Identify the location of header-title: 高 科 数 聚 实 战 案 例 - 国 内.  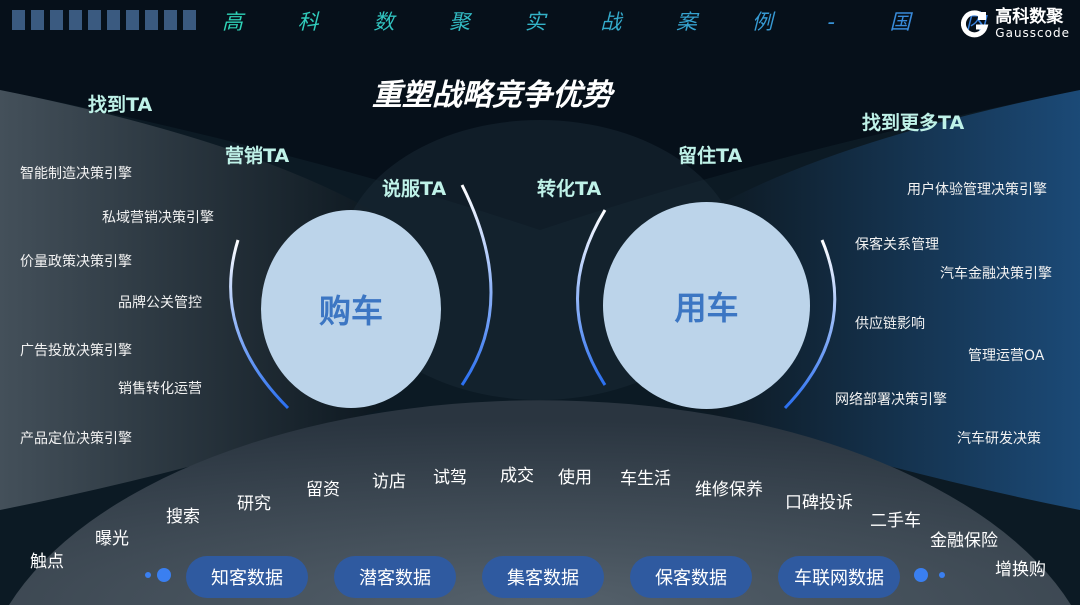
(616, 21).